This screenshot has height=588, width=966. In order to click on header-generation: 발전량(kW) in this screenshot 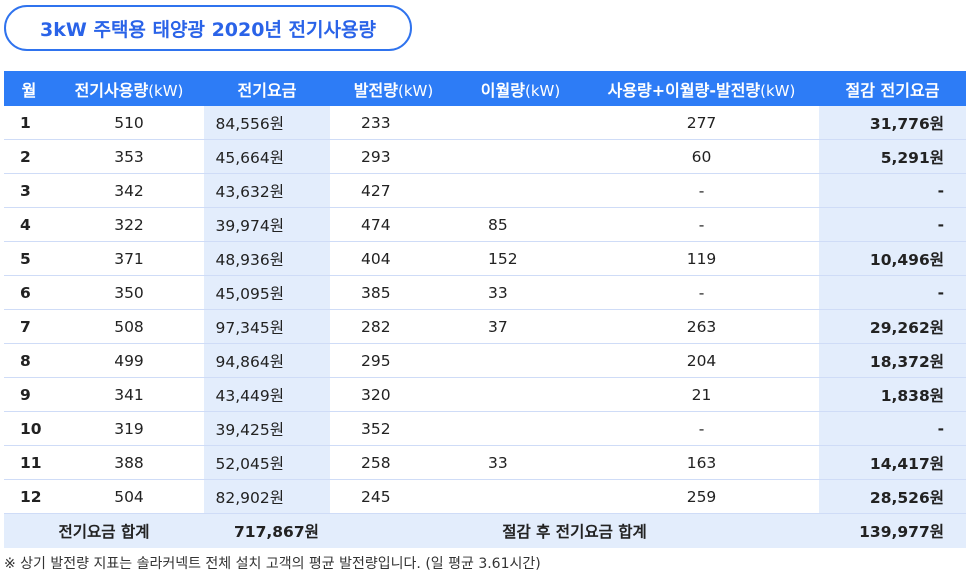, I will do `click(393, 88)`.